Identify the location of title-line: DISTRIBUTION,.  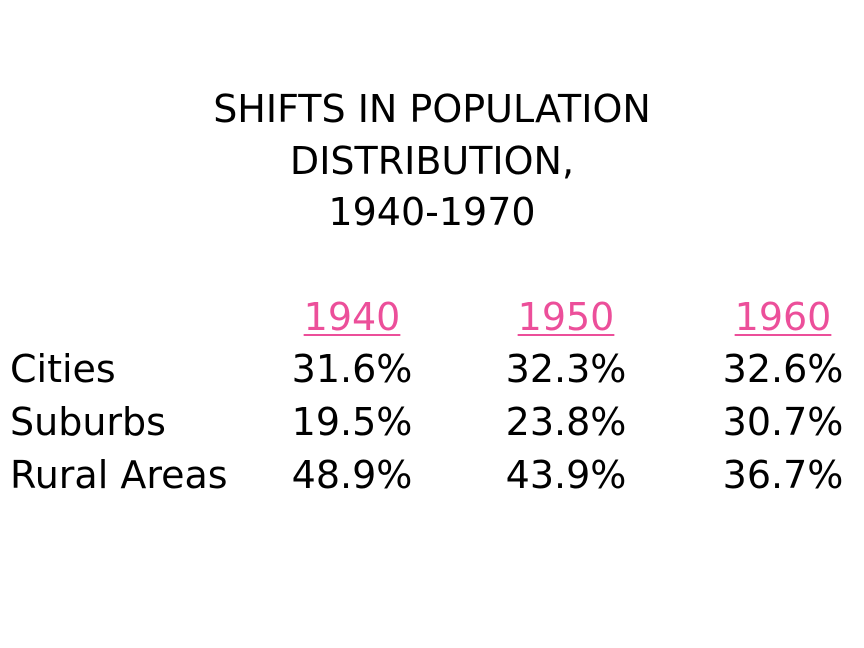
(432, 161).